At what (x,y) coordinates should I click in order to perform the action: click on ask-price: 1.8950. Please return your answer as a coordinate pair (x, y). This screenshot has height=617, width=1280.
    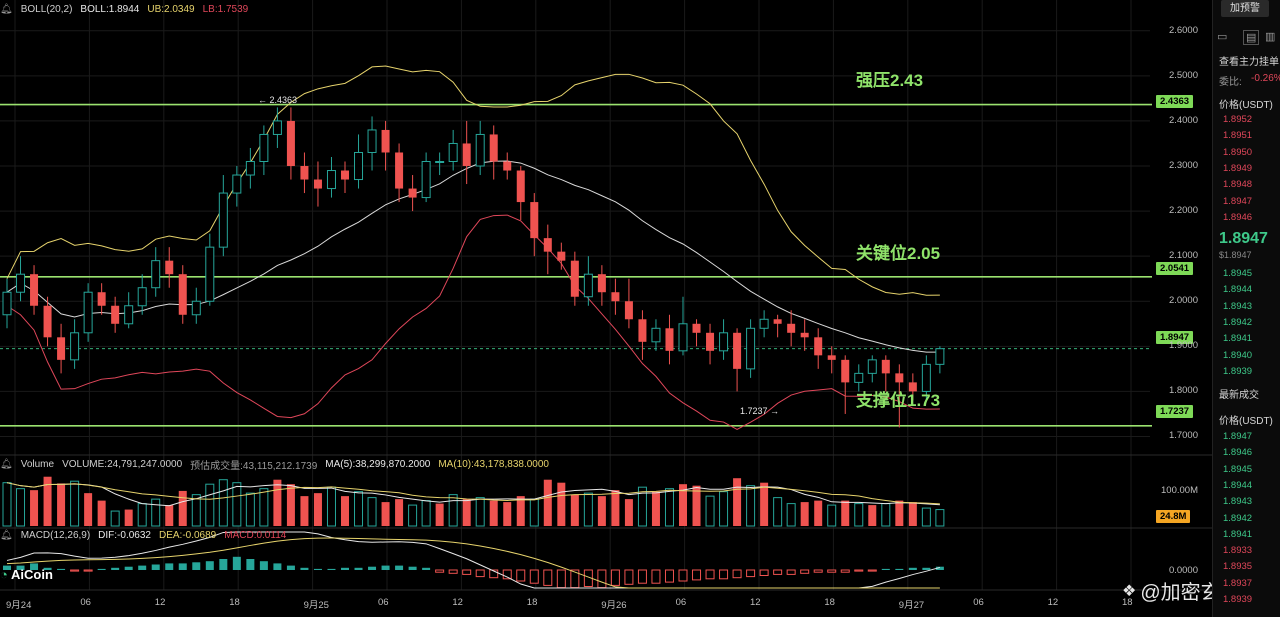
    Looking at the image, I should click on (1238, 152).